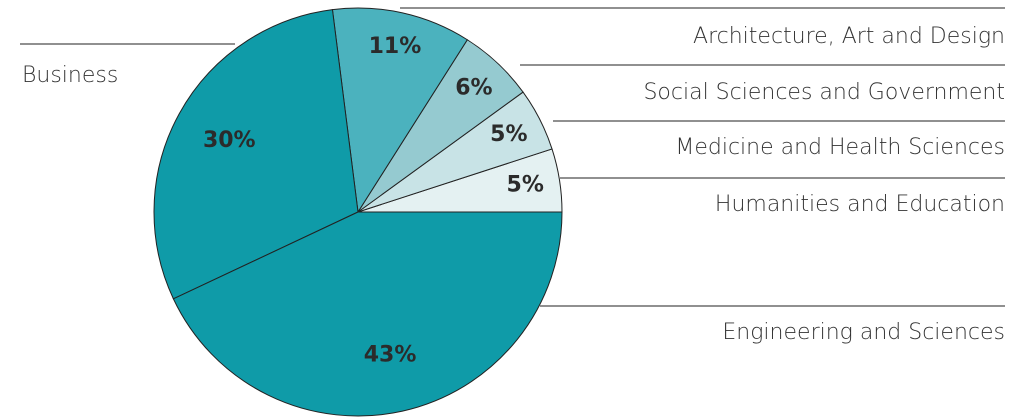 The height and width of the screenshot is (419, 1012). I want to click on category-label: Architecture, Art and Design, so click(849, 36).